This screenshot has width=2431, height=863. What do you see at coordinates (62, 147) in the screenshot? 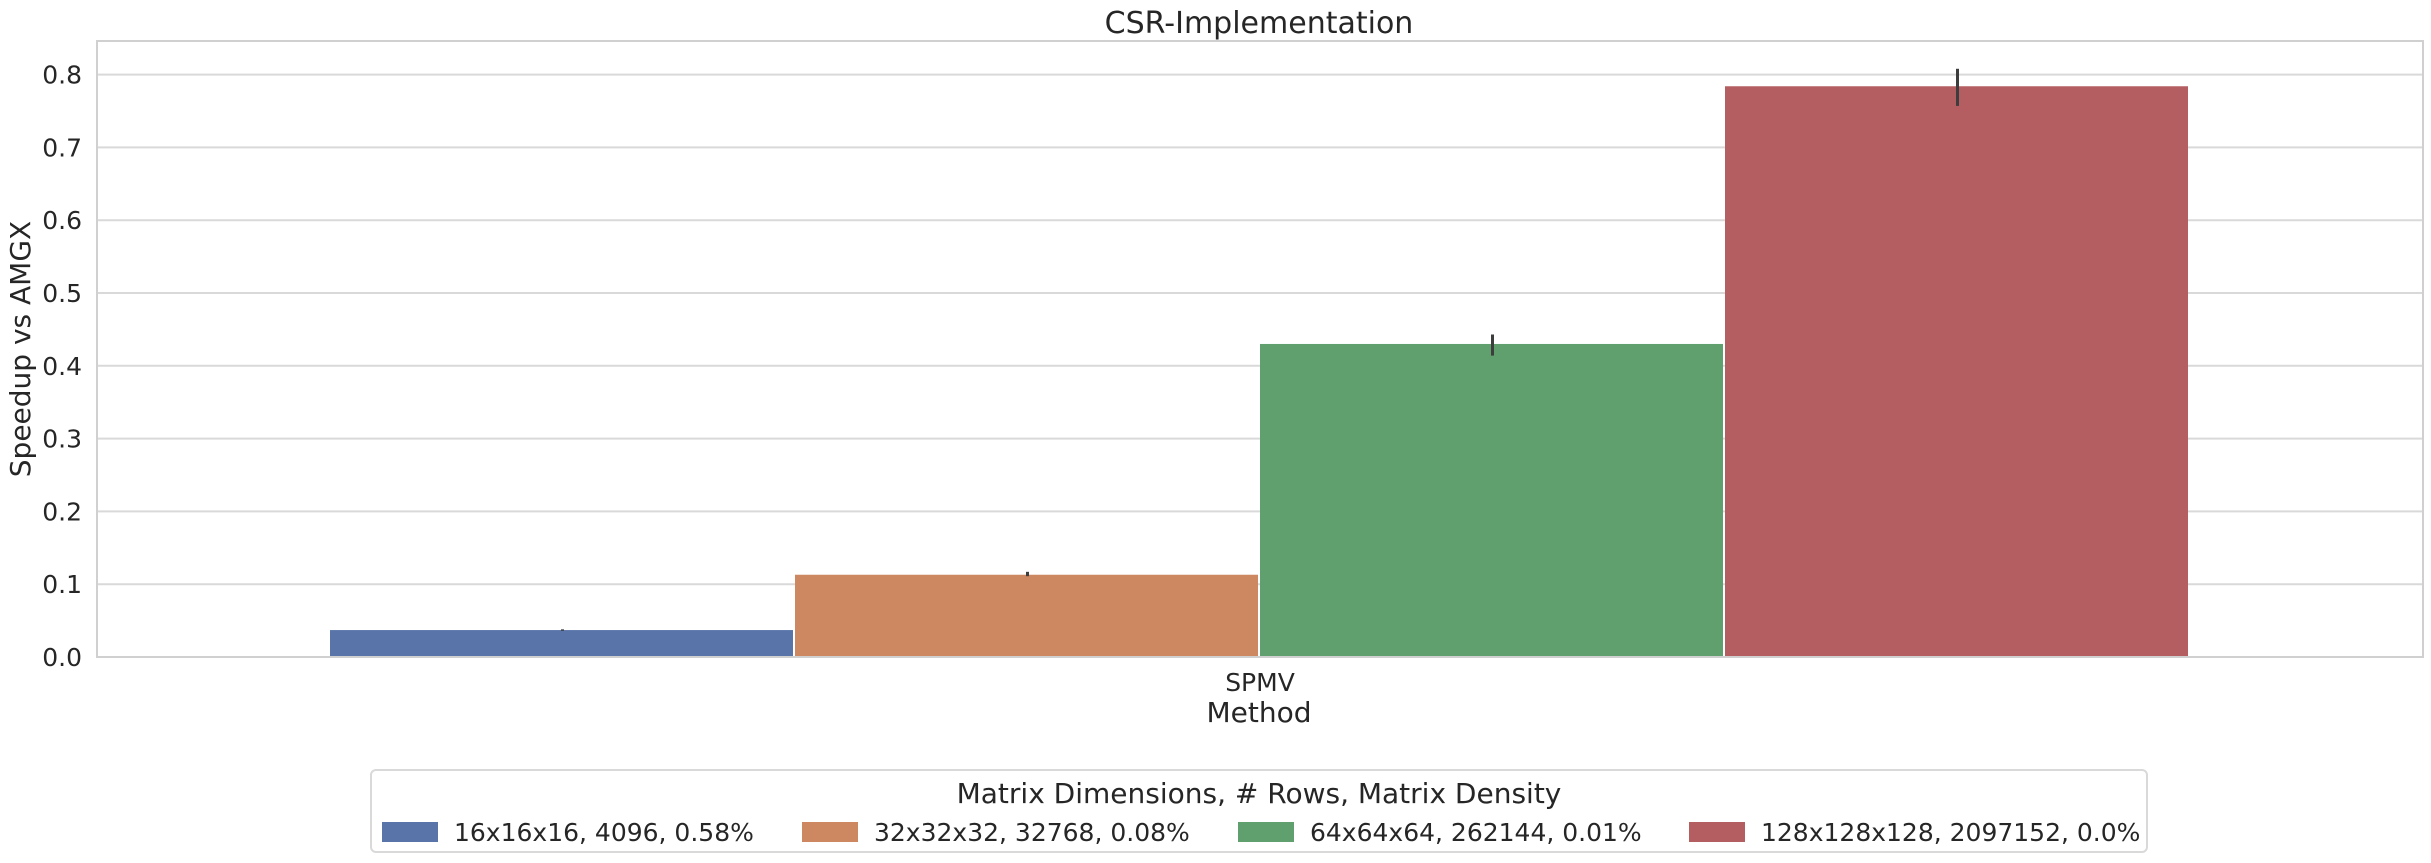
I see `y-tick-label: 0.7` at bounding box center [62, 147].